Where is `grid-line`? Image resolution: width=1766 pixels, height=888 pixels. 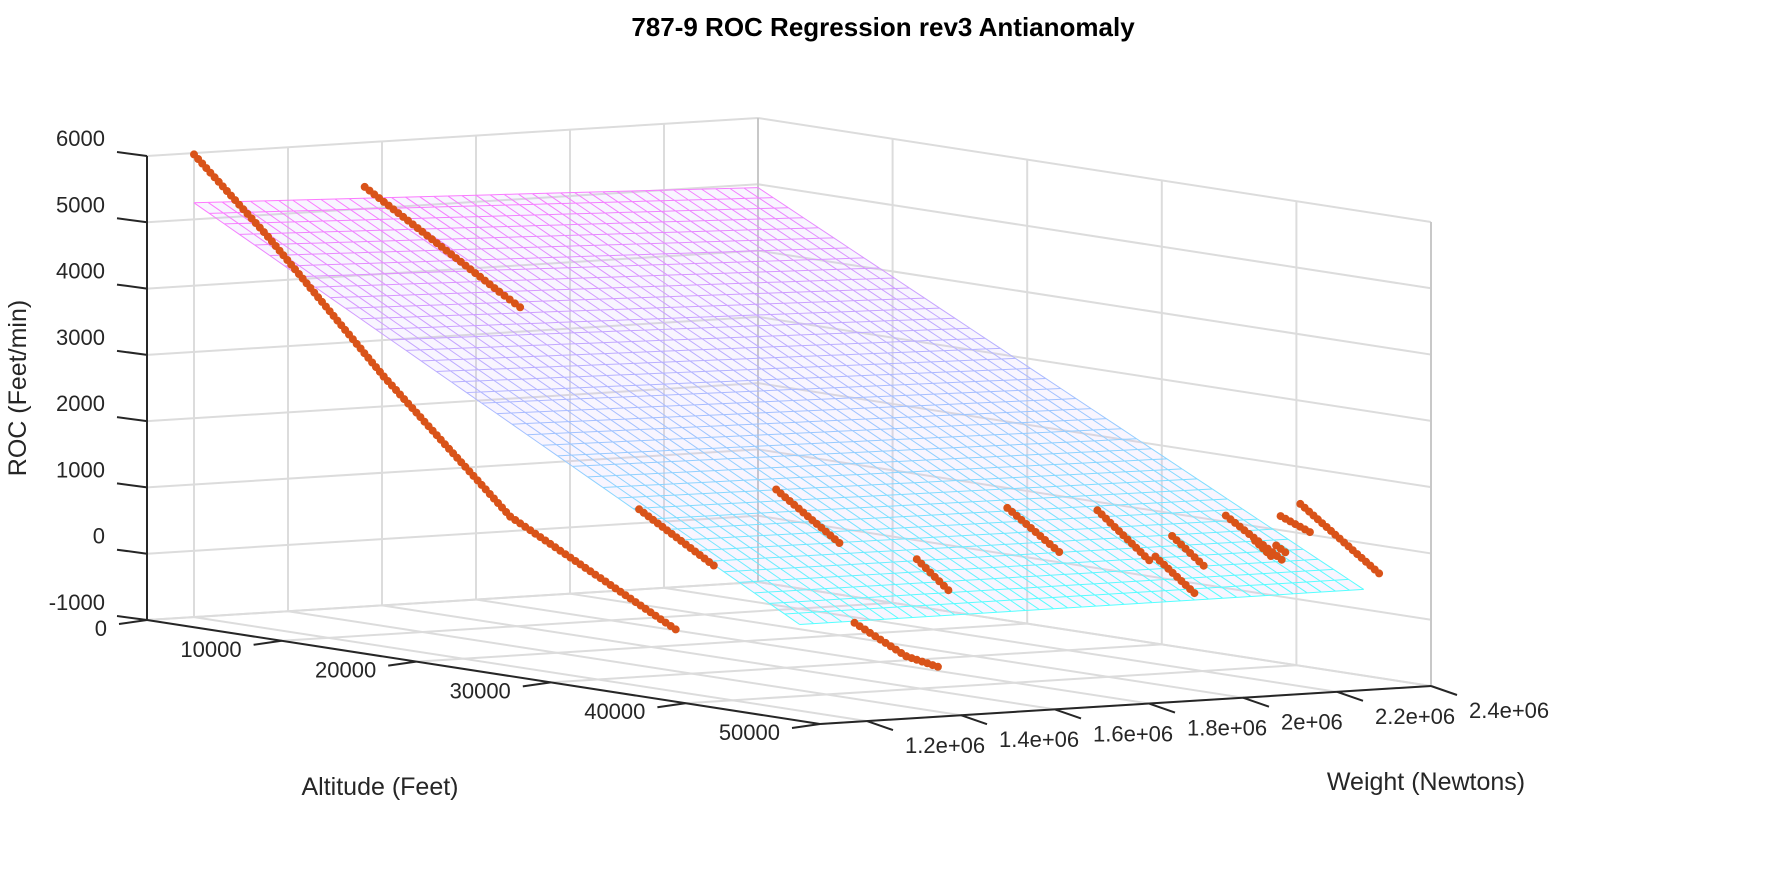
grid-line is located at coordinates (718, 657).